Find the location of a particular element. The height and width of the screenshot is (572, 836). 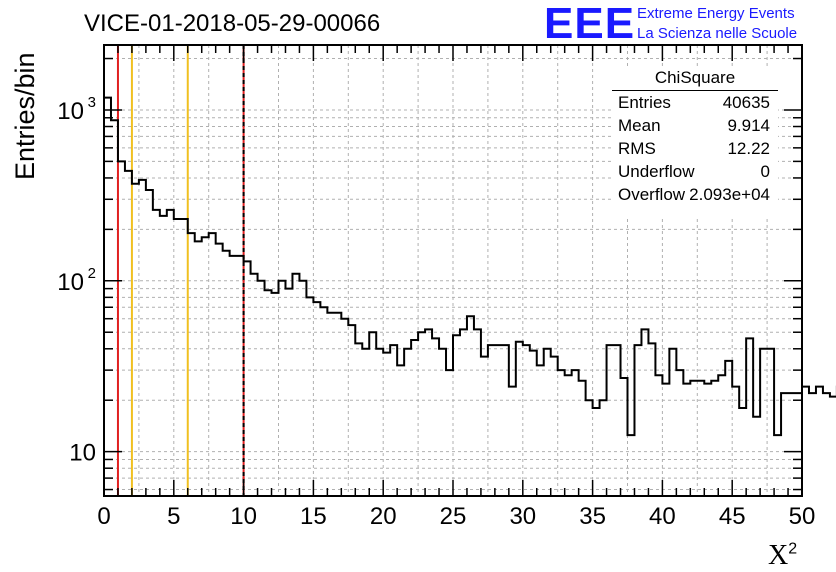

x-tick-label: 5 is located at coordinates (173, 516).